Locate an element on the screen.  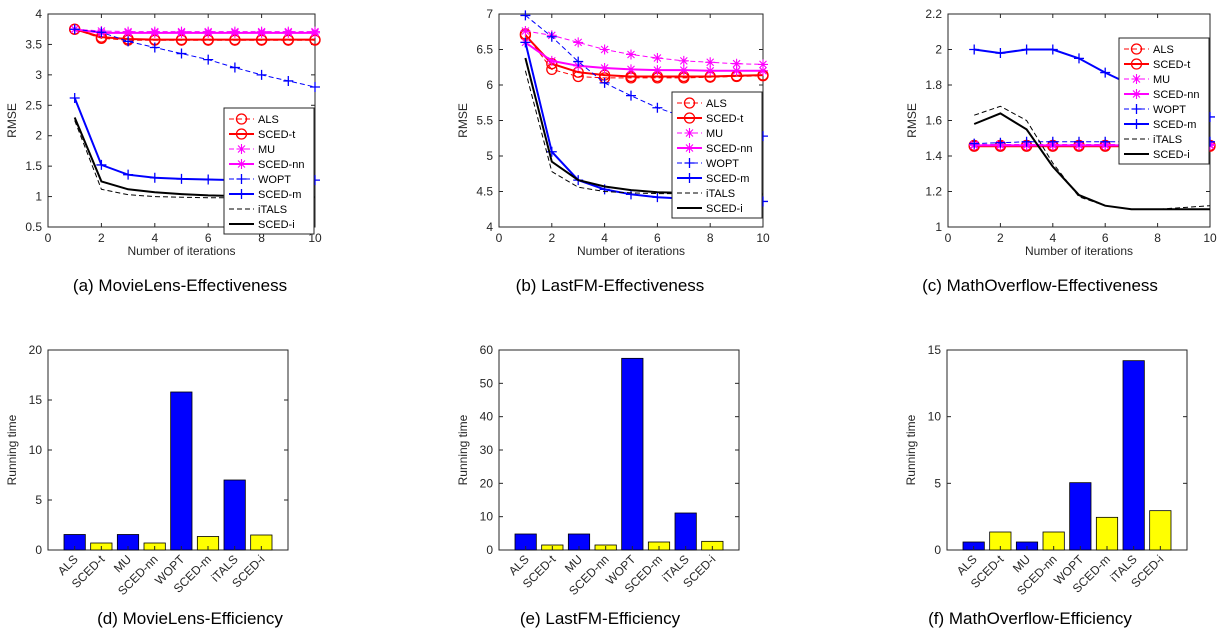
e-ylabel: Running time is located at coordinates (463, 449).